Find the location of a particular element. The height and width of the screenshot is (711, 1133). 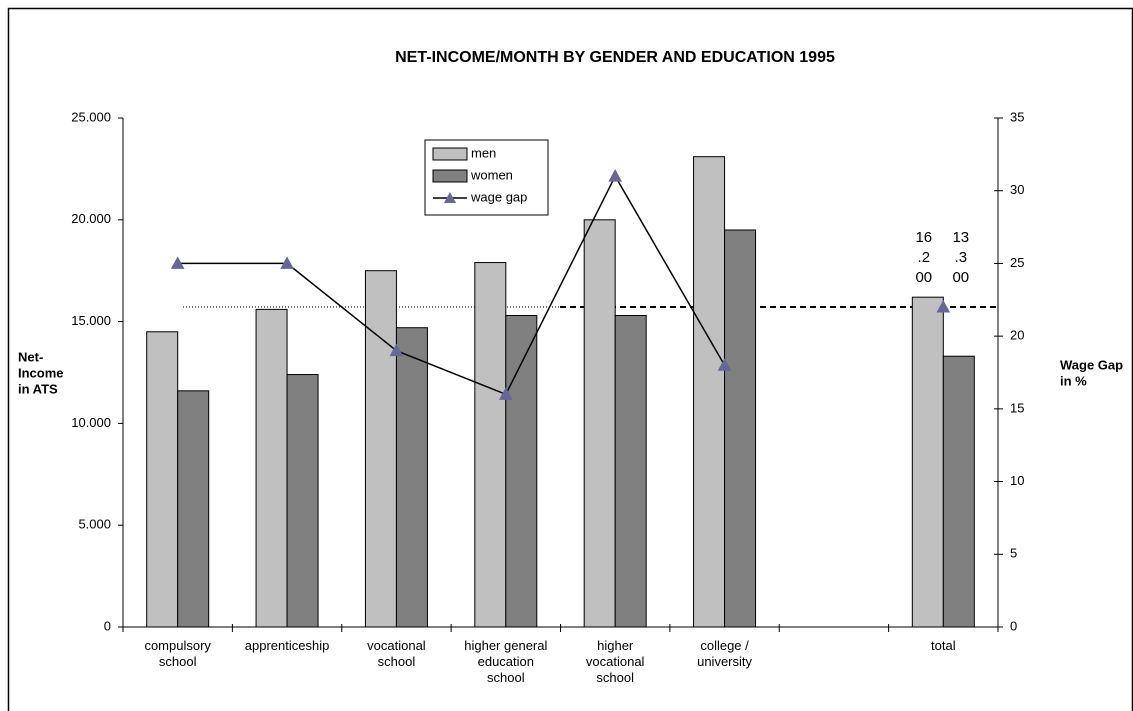

x-tick-label: college / university is located at coordinates (724, 653).